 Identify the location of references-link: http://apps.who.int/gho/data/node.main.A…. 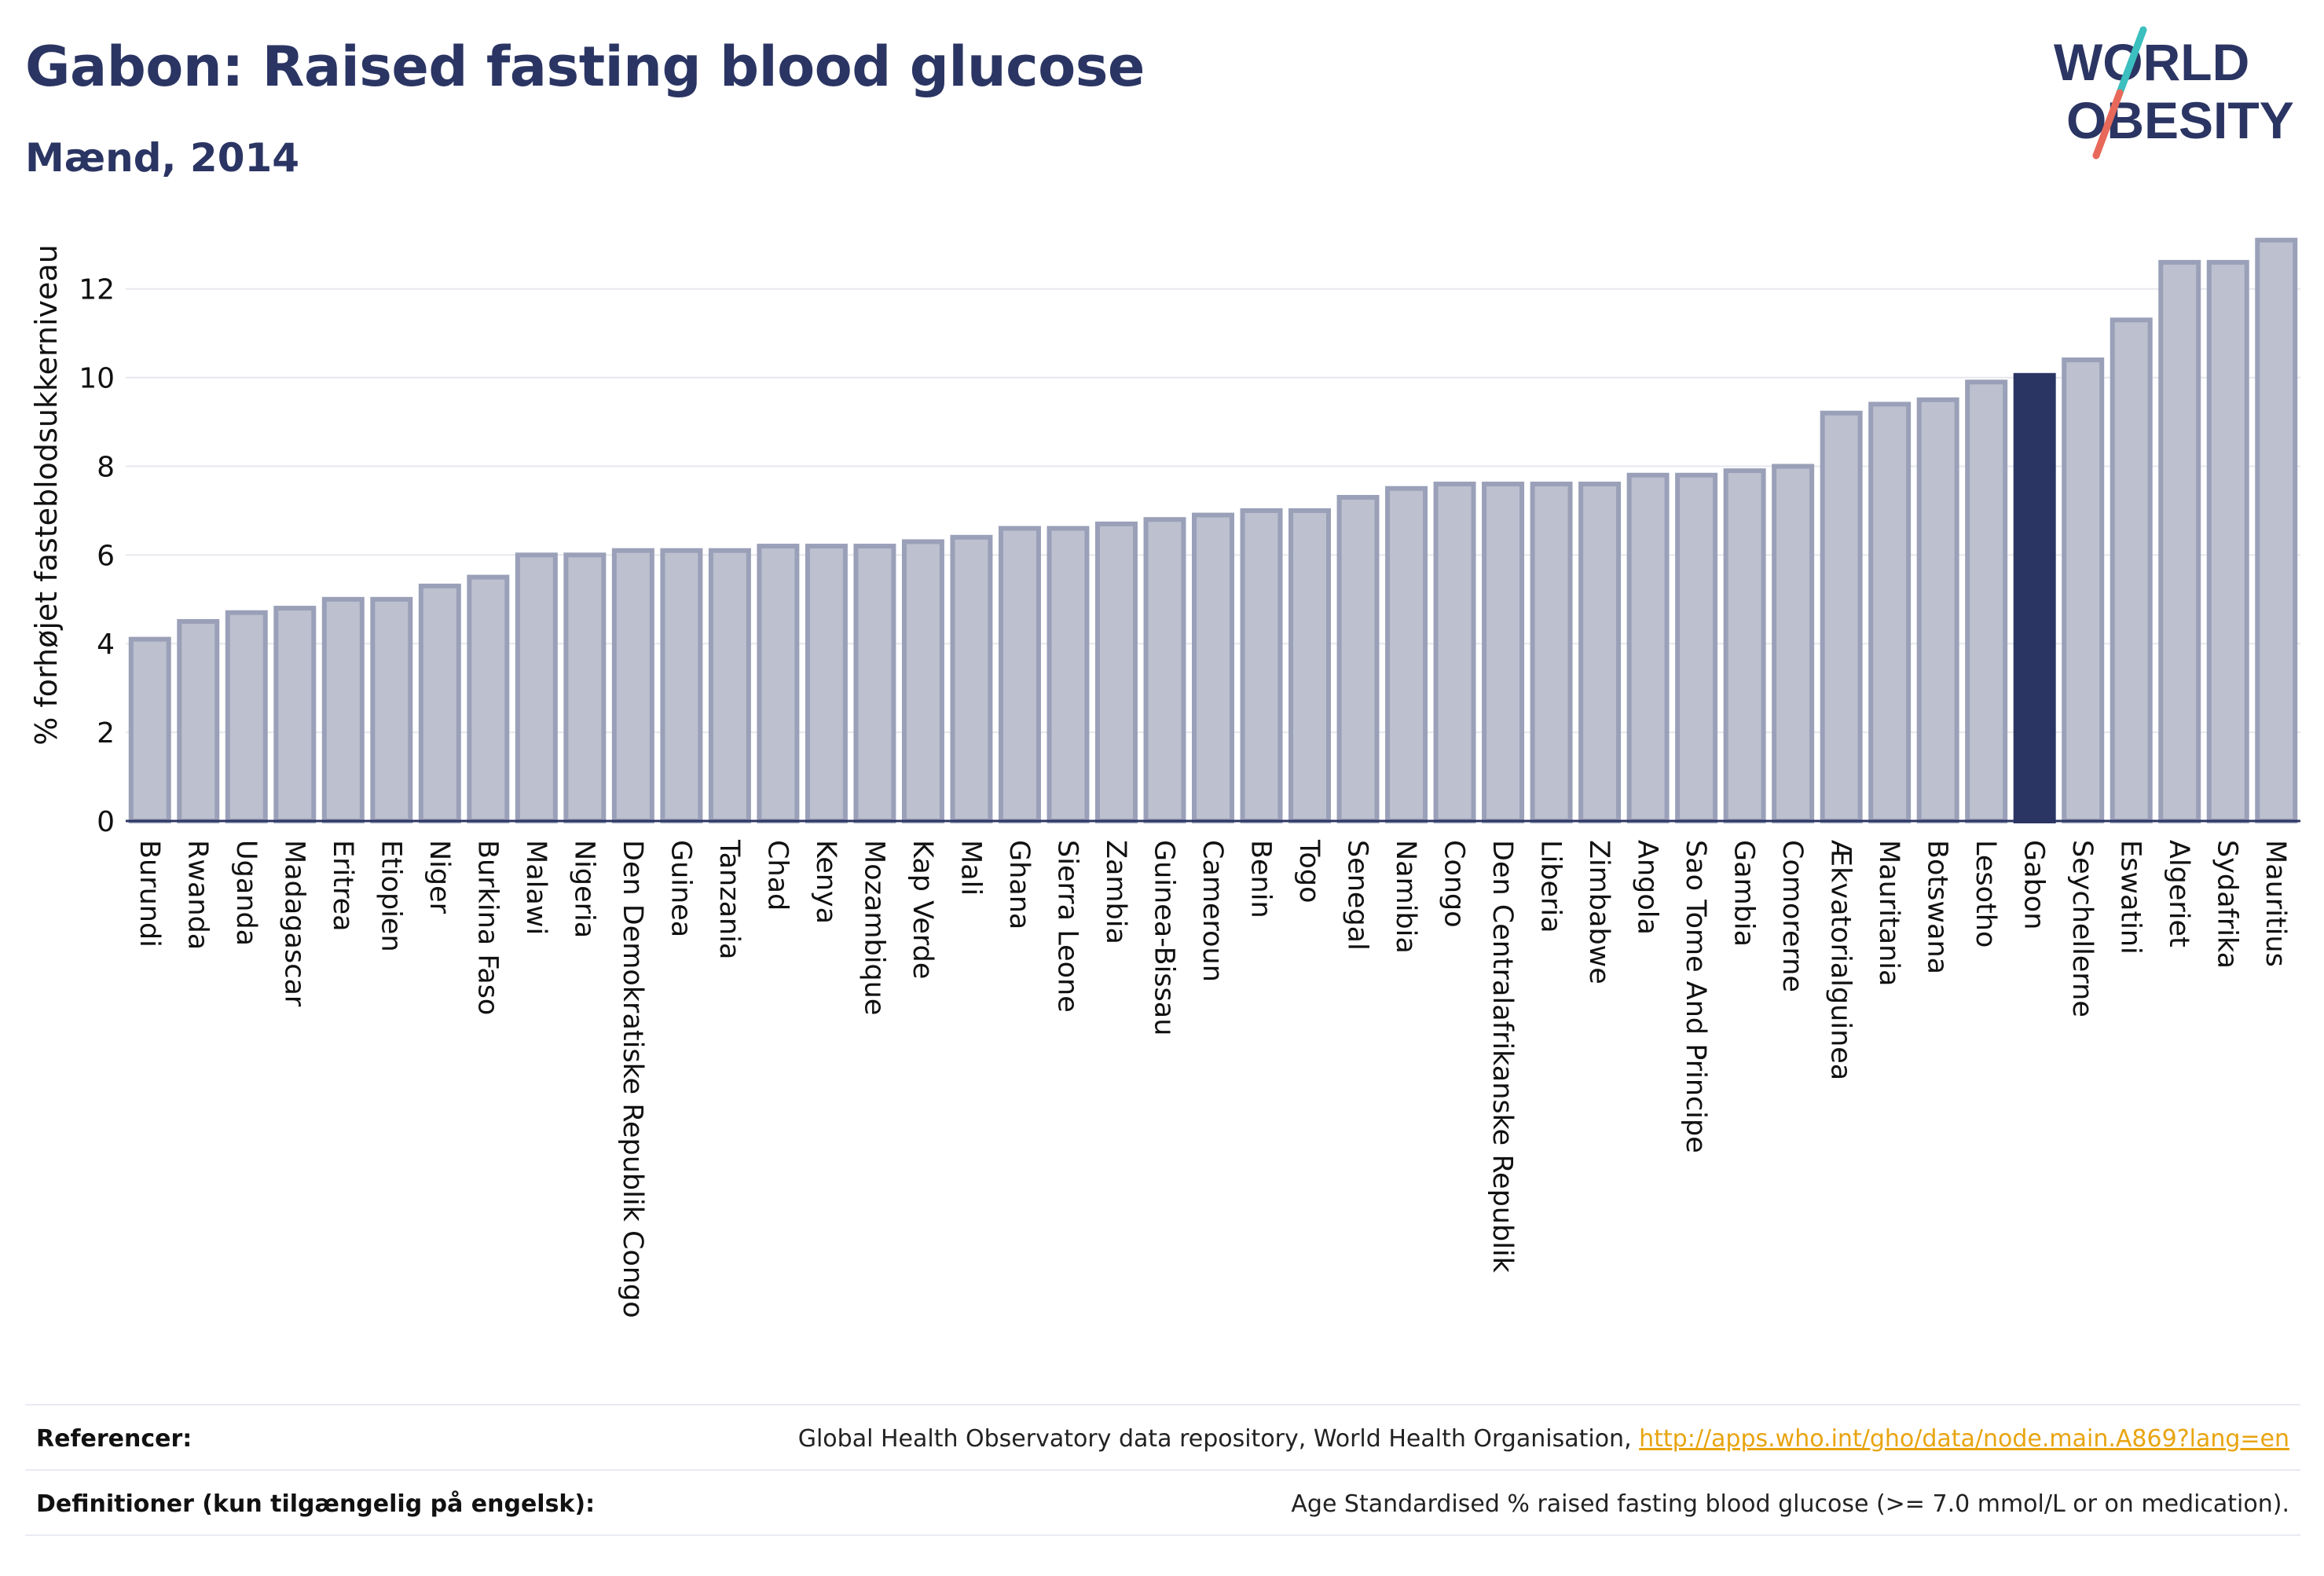
(1964, 1438).